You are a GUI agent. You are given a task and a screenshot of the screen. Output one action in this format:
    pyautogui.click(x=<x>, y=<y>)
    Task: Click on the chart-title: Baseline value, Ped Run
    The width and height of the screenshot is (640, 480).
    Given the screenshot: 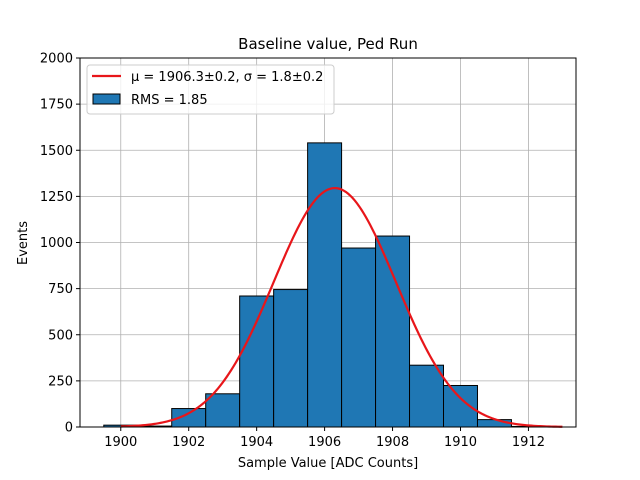 What is the action you would take?
    pyautogui.click(x=328, y=44)
    